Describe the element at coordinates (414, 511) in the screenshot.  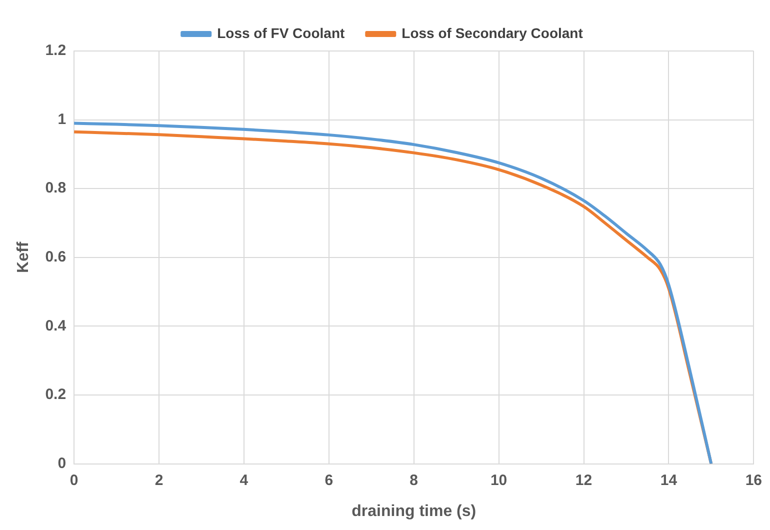
I see `x-axis-title: draining time (s)` at that location.